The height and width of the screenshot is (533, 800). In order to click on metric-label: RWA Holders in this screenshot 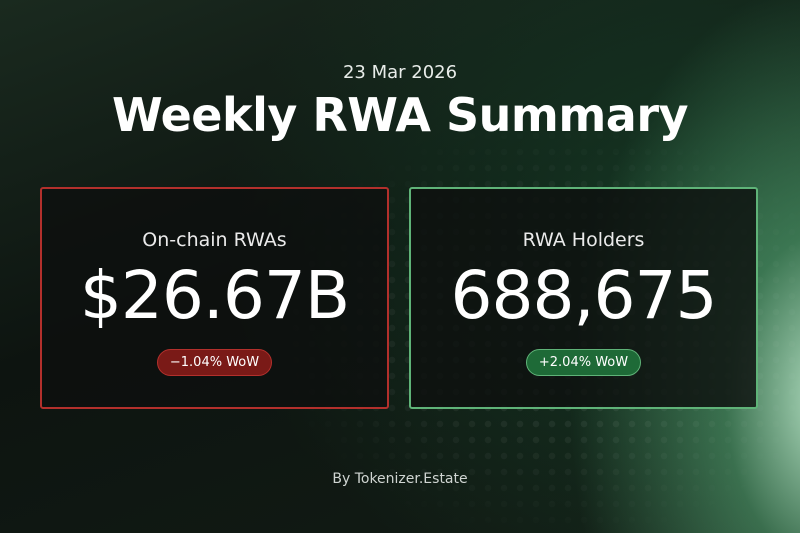, I will do `click(583, 240)`.